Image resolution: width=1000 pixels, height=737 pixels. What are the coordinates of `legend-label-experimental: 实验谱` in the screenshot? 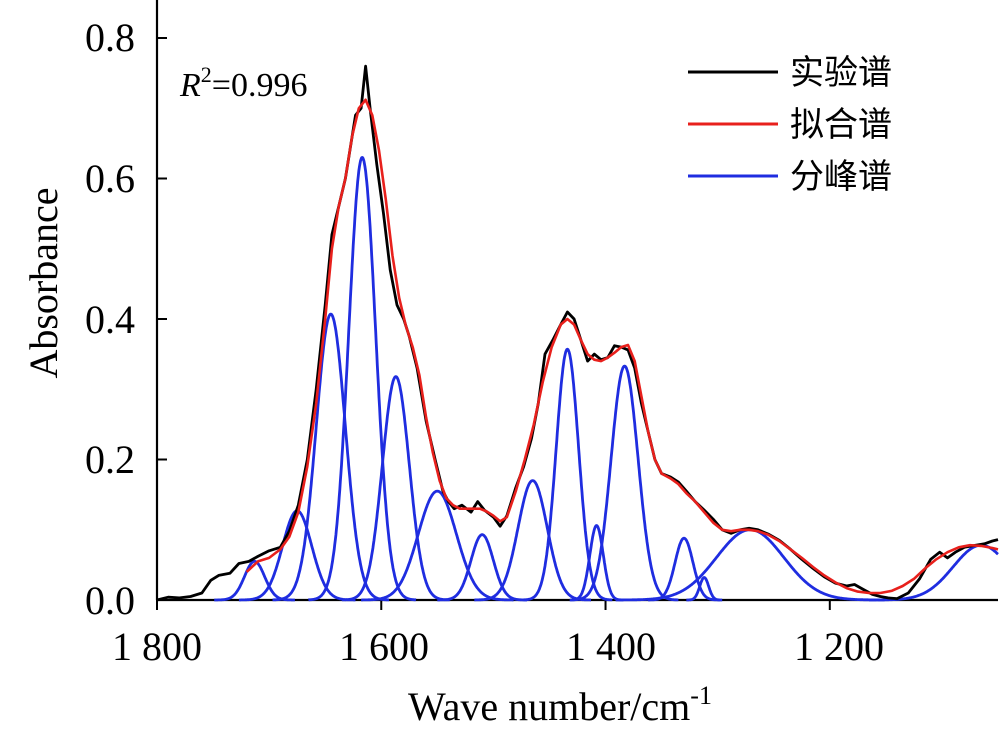 It's located at (841, 73).